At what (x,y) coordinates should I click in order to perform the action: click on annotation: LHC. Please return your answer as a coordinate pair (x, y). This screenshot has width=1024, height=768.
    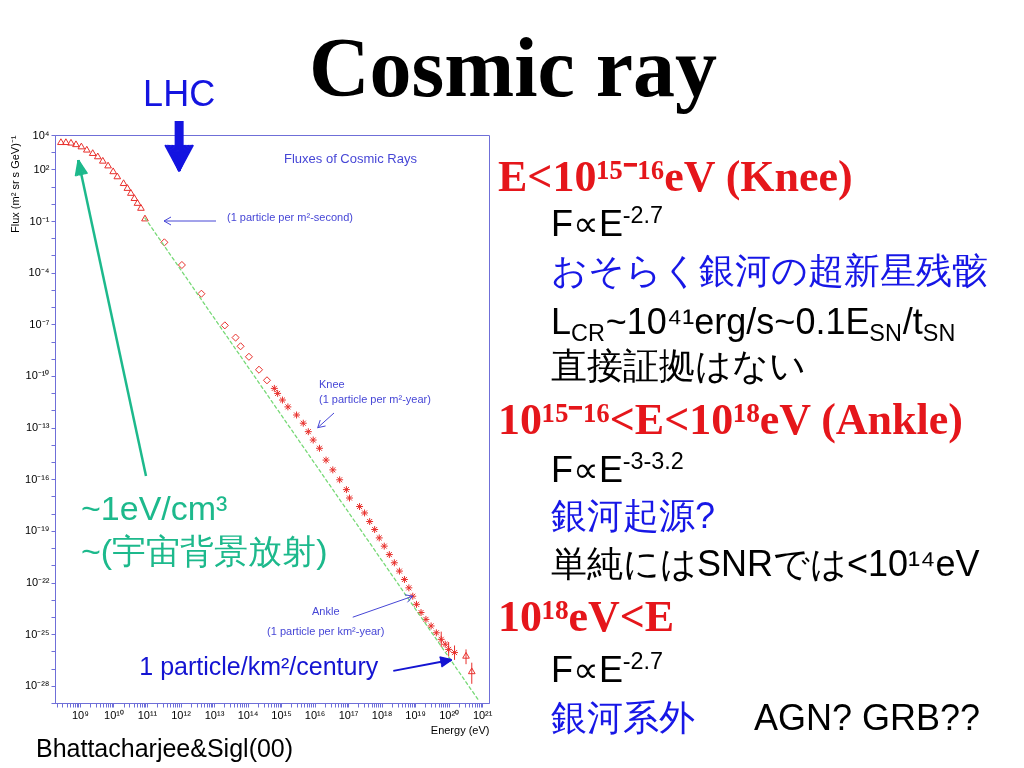
    Looking at the image, I should click on (179, 93).